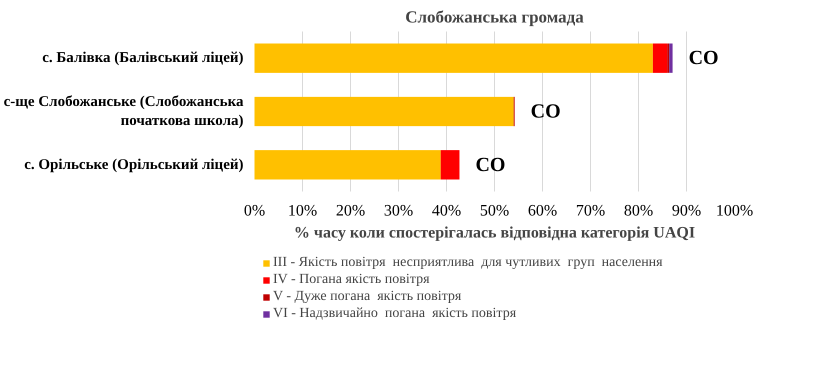 Image resolution: width=829 pixels, height=384 pixels. What do you see at coordinates (143, 58) in the screenshot?
I see `y-tick-label: с. Балівка (Балівський ліцей)` at bounding box center [143, 58].